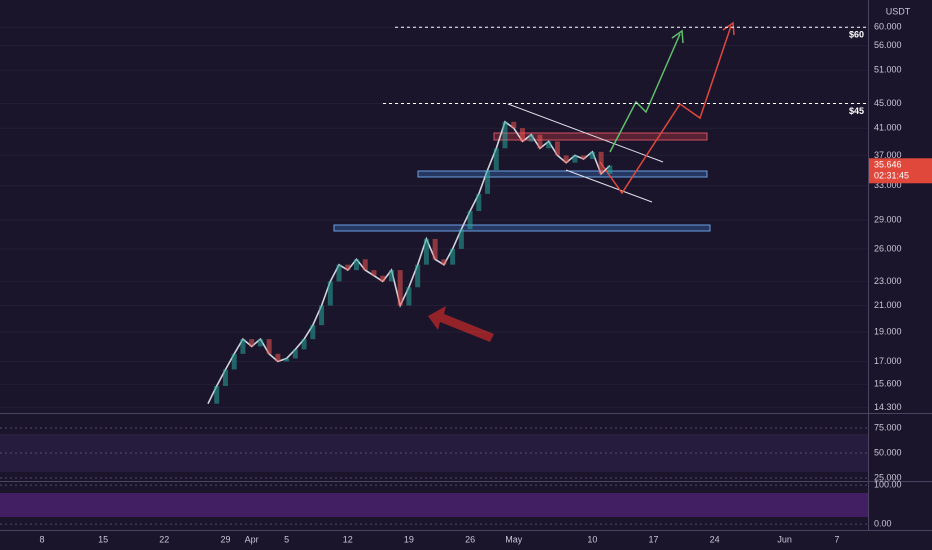 This screenshot has width=932, height=550. I want to click on y-tick-label: 19.000, so click(888, 331).